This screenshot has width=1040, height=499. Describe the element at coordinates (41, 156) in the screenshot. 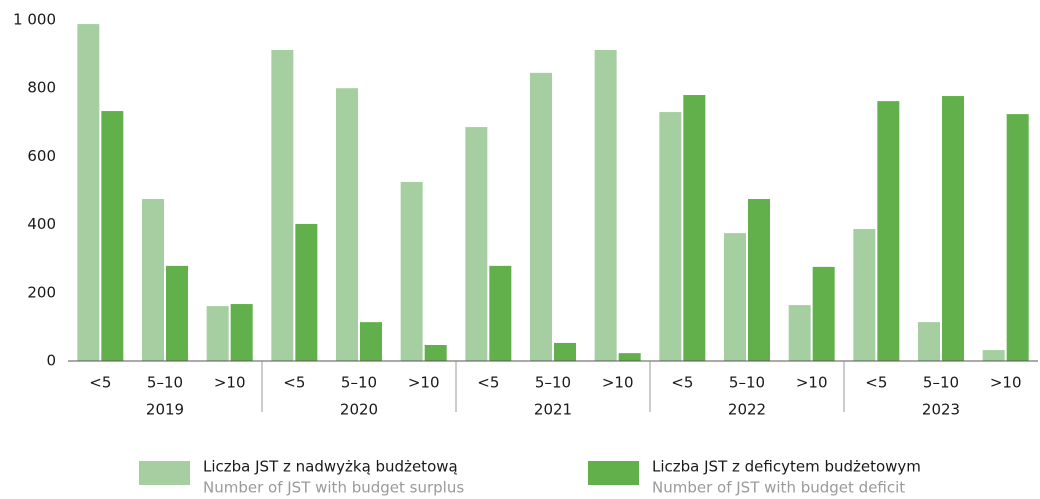

I see `y-tick-label: 600` at that location.